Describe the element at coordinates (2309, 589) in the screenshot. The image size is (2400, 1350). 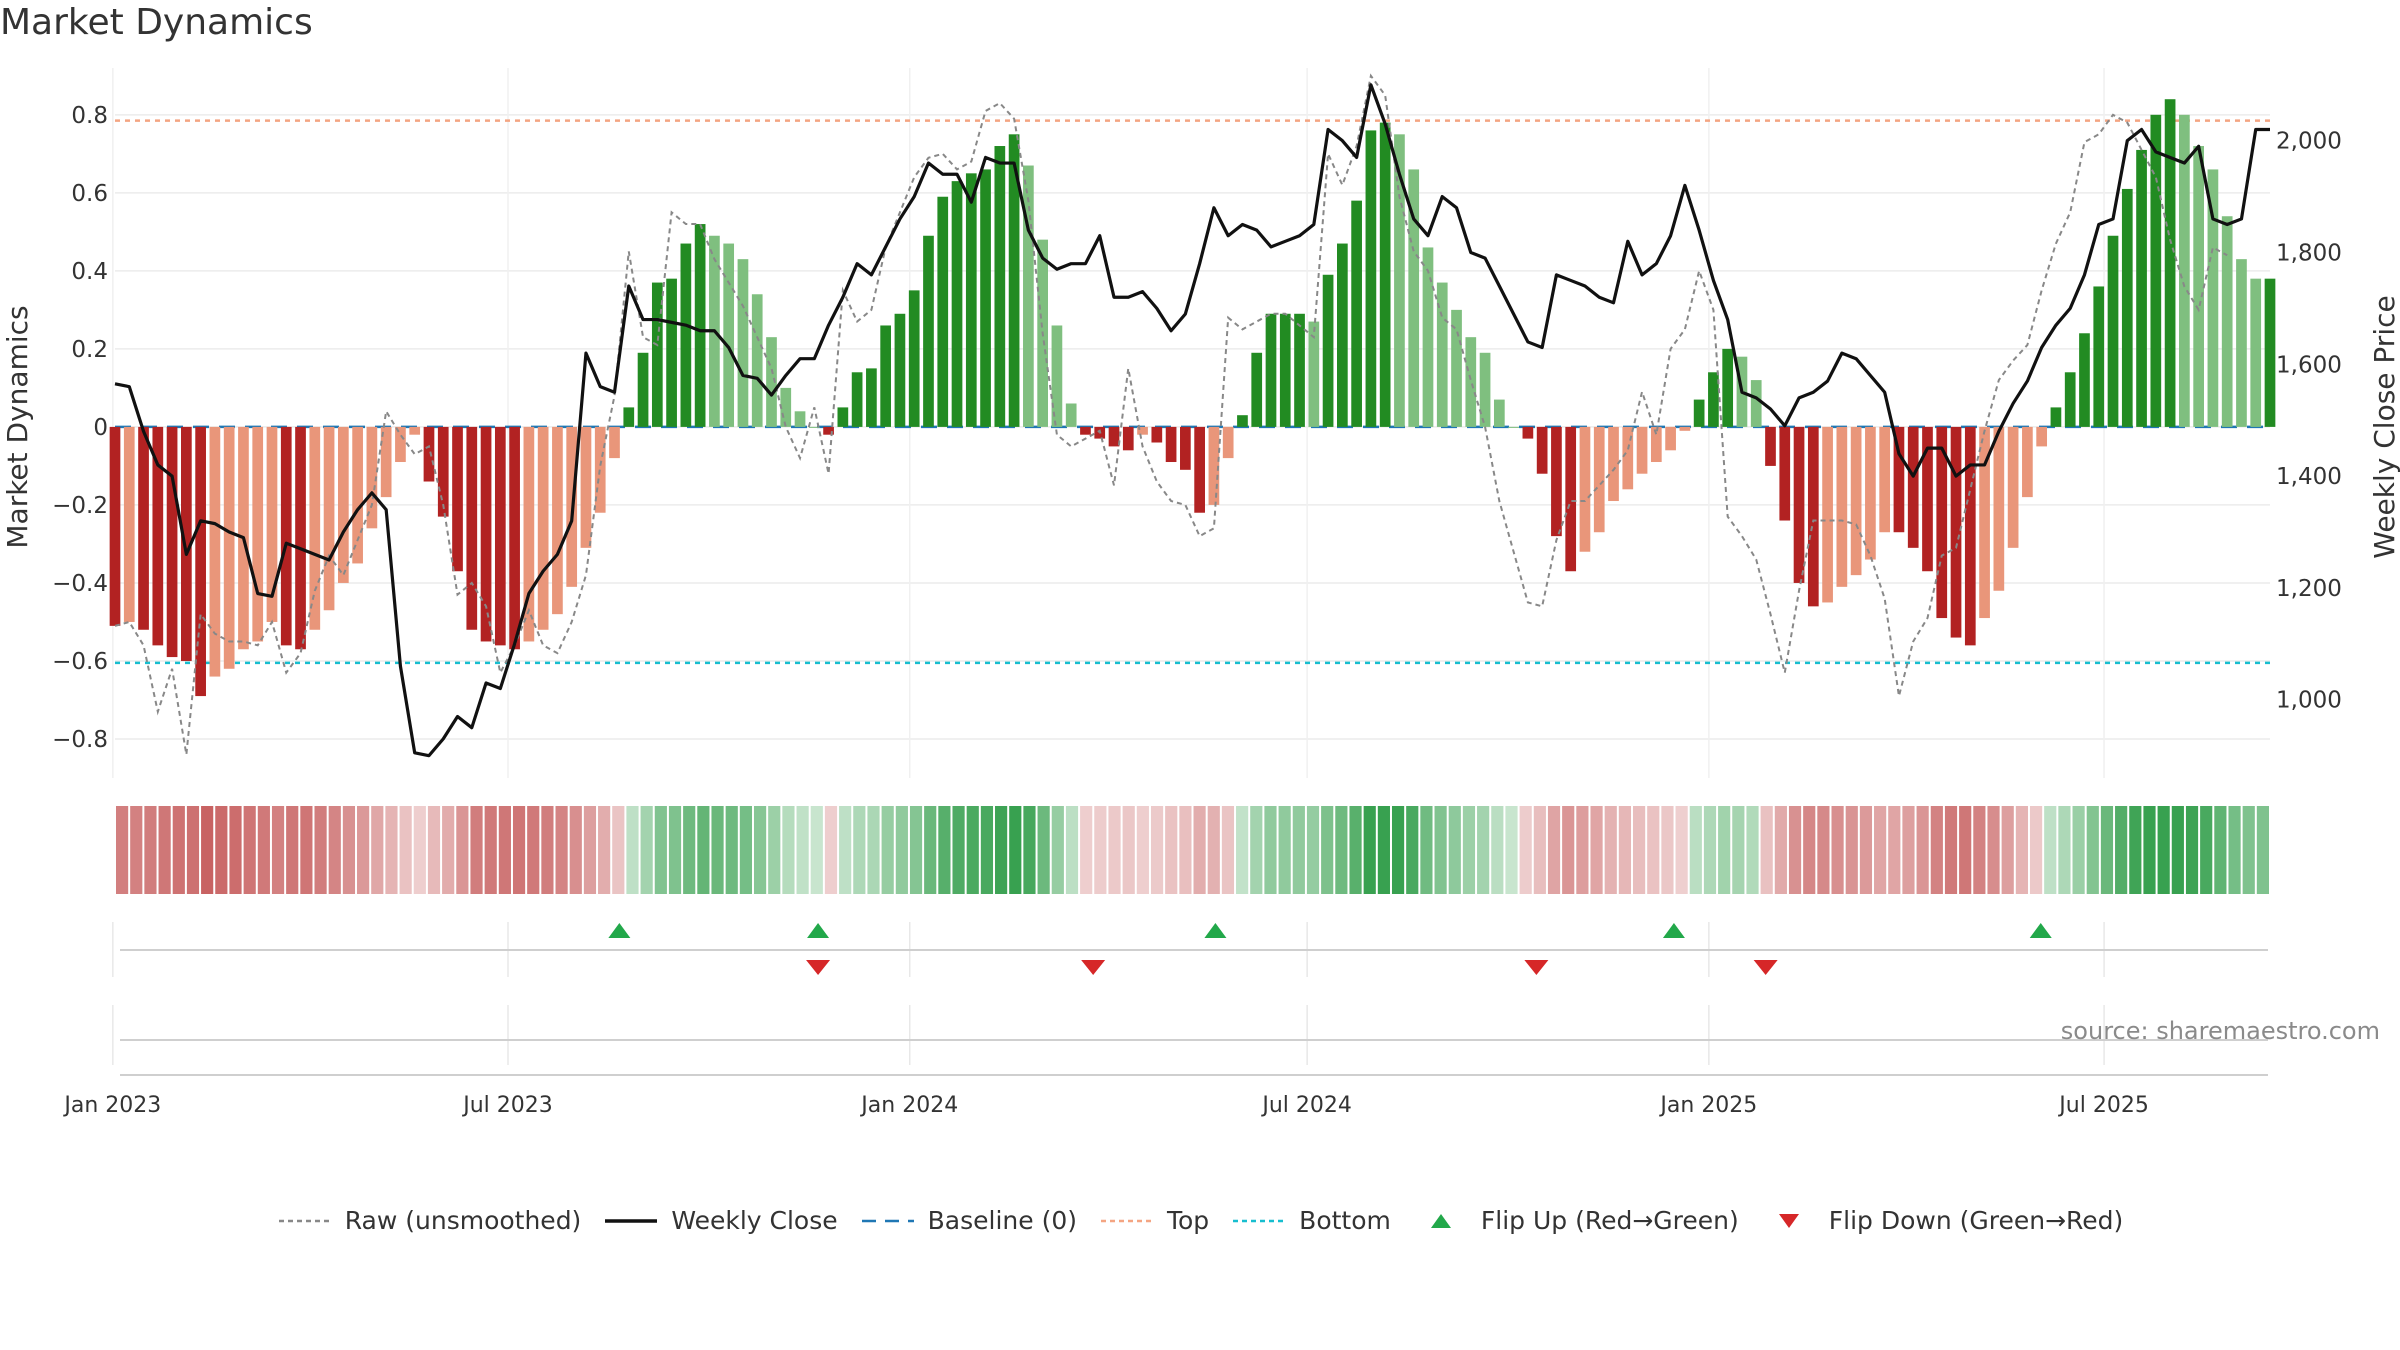
I see `y2-tick-label: 1,200` at that location.